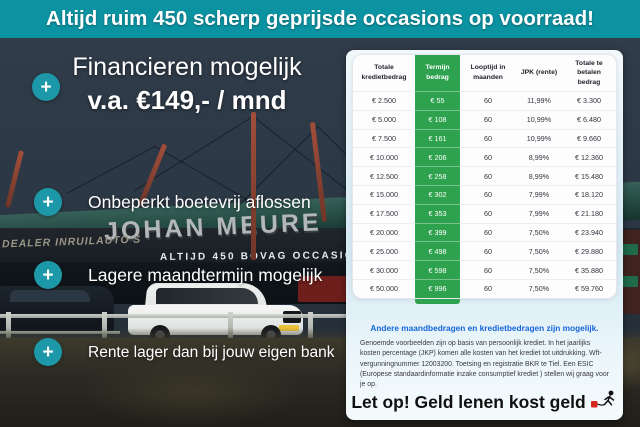 This screenshot has width=640, height=427. I want to click on table-cell: € 399, so click(437, 232).